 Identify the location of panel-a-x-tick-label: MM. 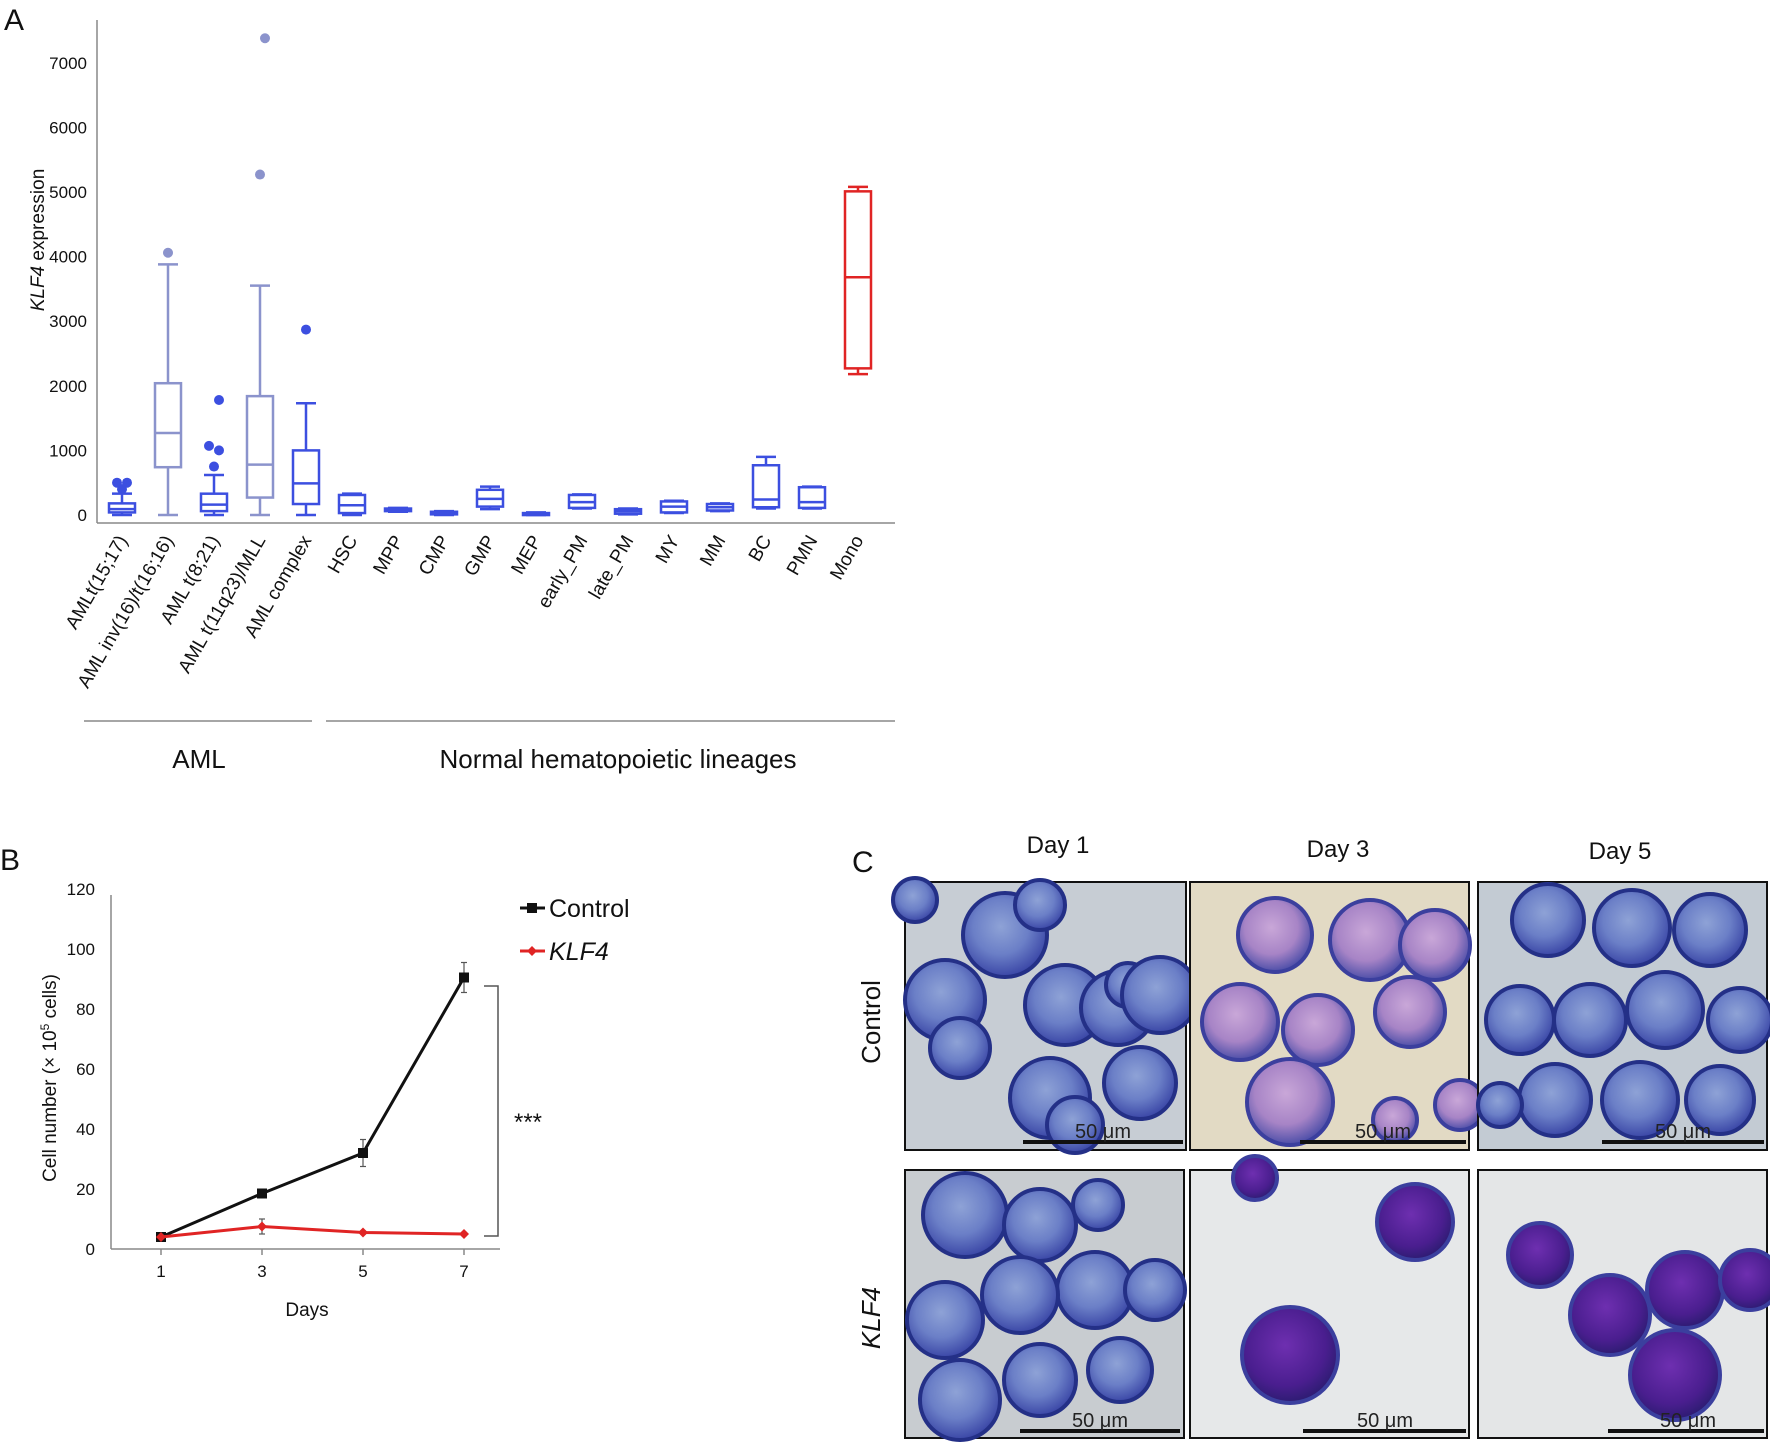
(713, 551).